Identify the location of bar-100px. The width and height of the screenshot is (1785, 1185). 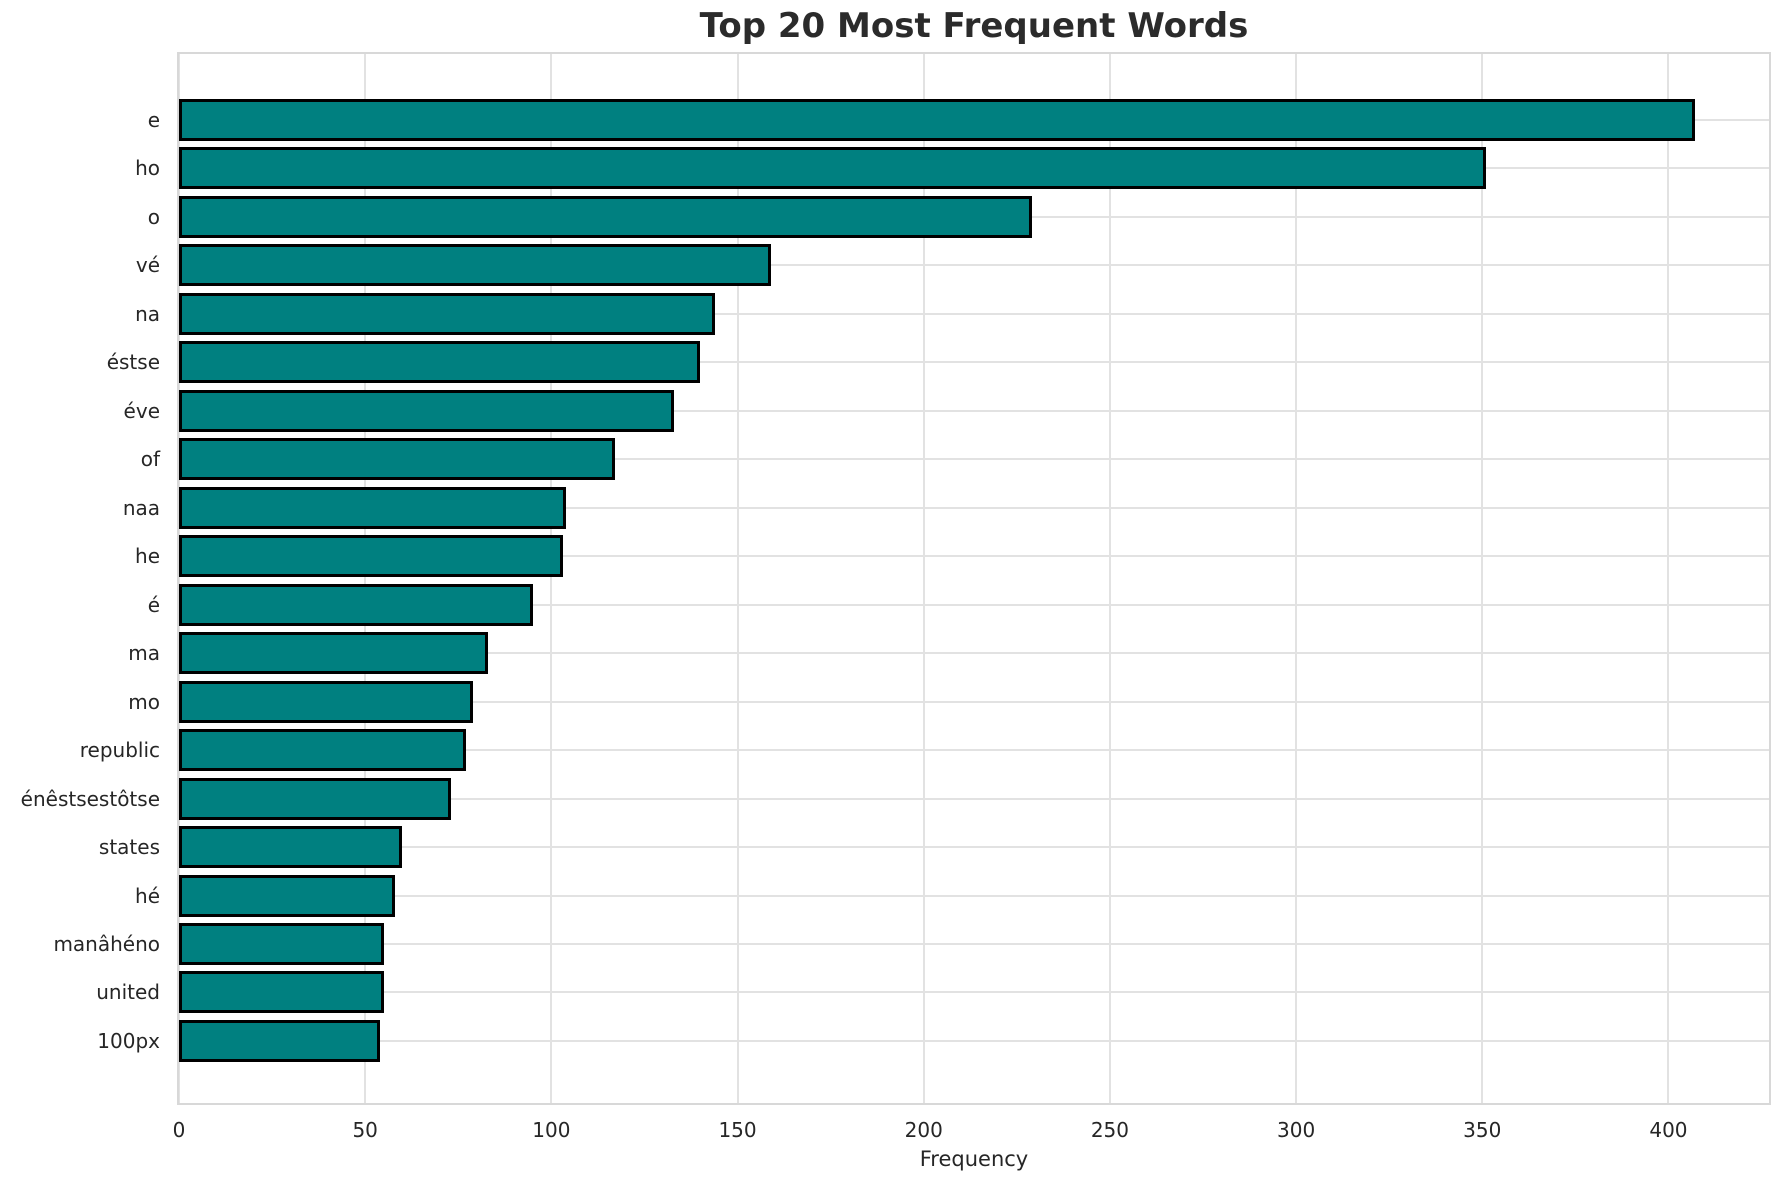
(280, 1040).